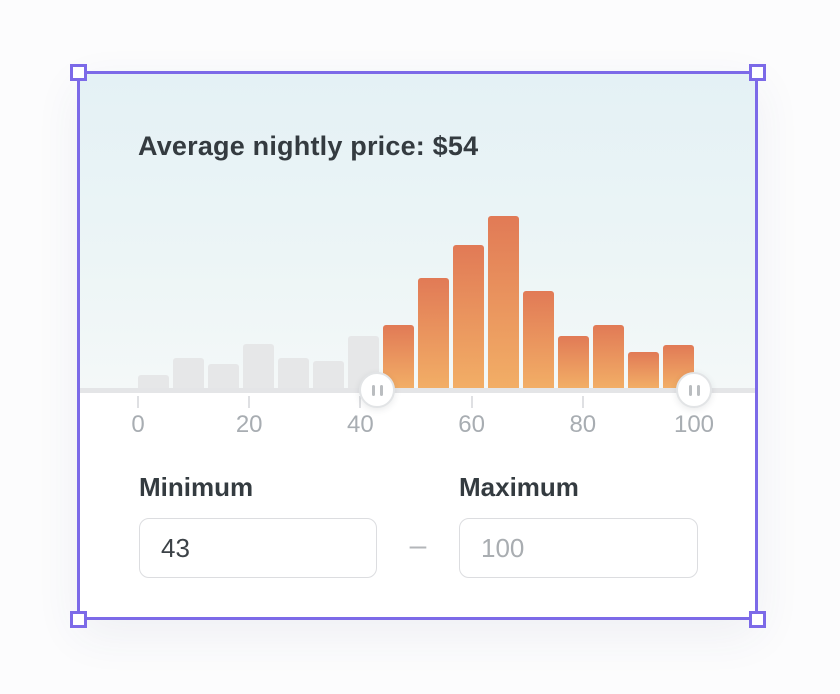  What do you see at coordinates (418, 390) in the screenshot?
I see `slider-track` at bounding box center [418, 390].